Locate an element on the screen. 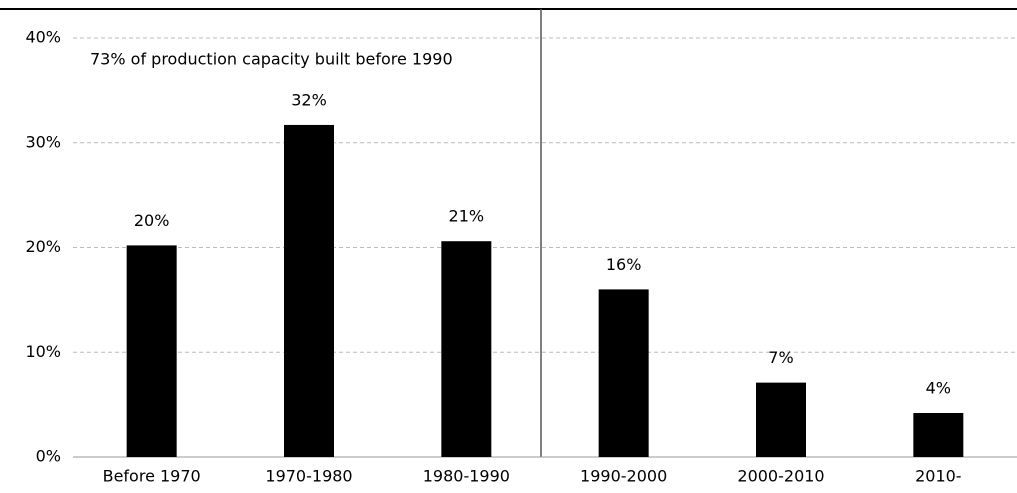 This screenshot has width=1017, height=493. x-tick-label: 1970-1980 is located at coordinates (308, 476).